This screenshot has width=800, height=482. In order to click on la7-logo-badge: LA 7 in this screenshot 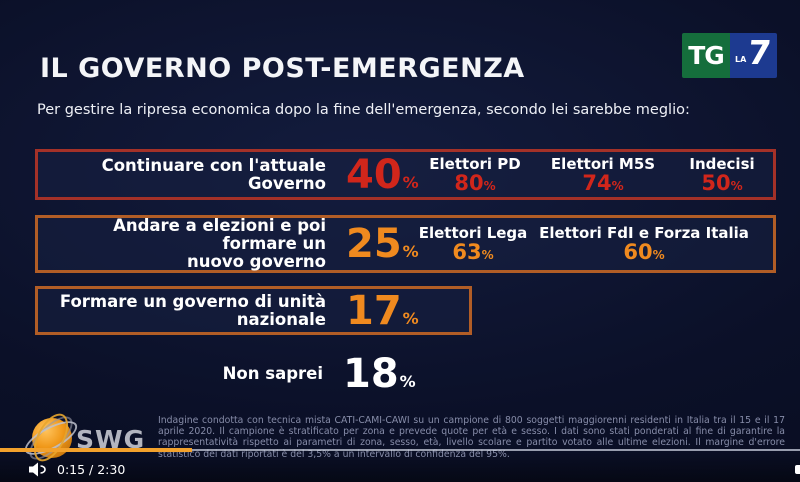, I will do `click(753, 55)`.